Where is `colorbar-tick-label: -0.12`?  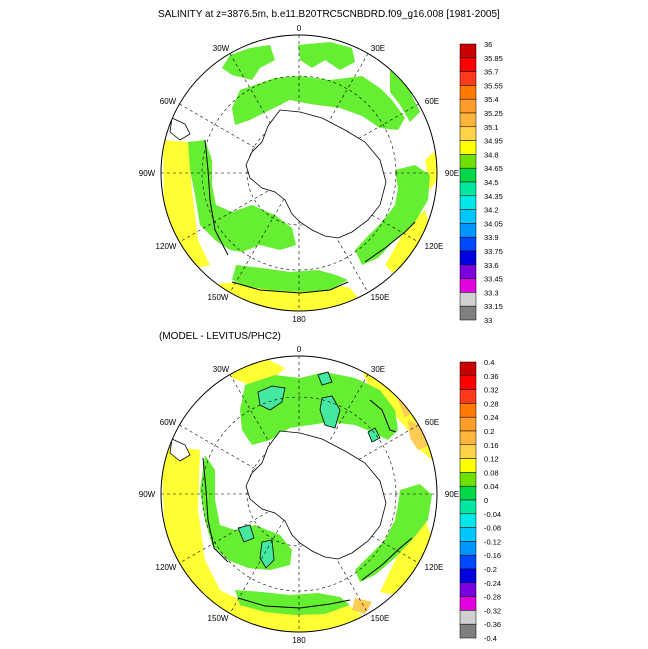 colorbar-tick-label: -0.12 is located at coordinates (492, 541).